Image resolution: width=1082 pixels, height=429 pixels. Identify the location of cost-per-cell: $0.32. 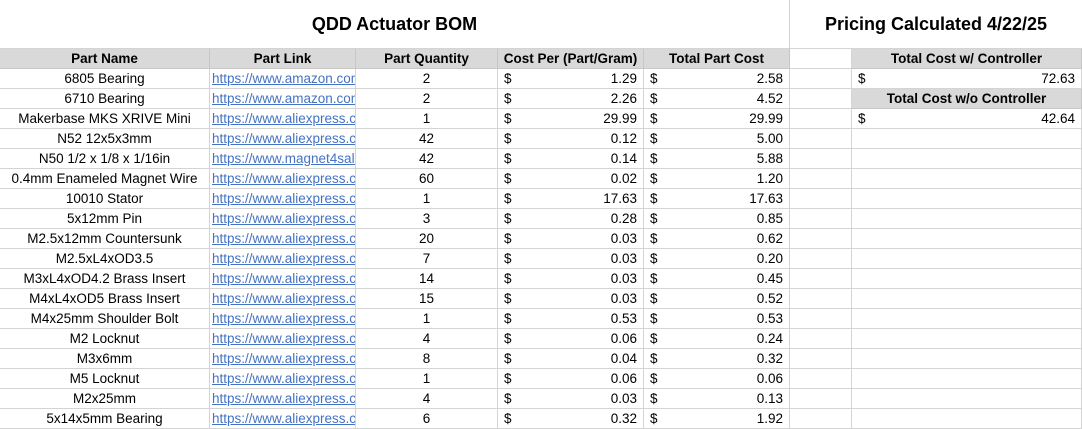
(571, 419).